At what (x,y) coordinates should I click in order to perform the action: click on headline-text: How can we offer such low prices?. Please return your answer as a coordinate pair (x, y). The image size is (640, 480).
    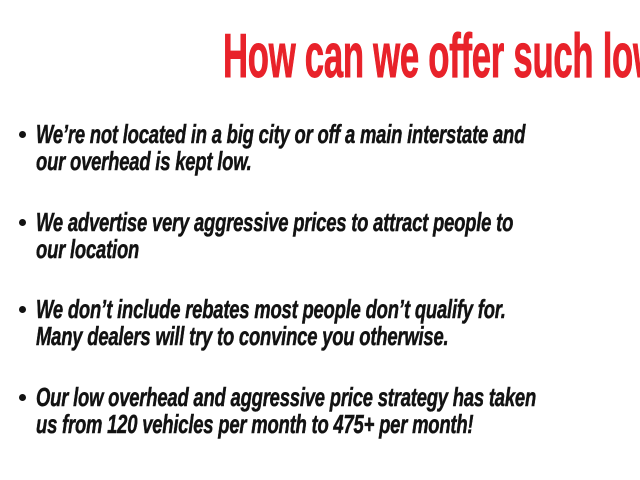
    Looking at the image, I should click on (431, 56).